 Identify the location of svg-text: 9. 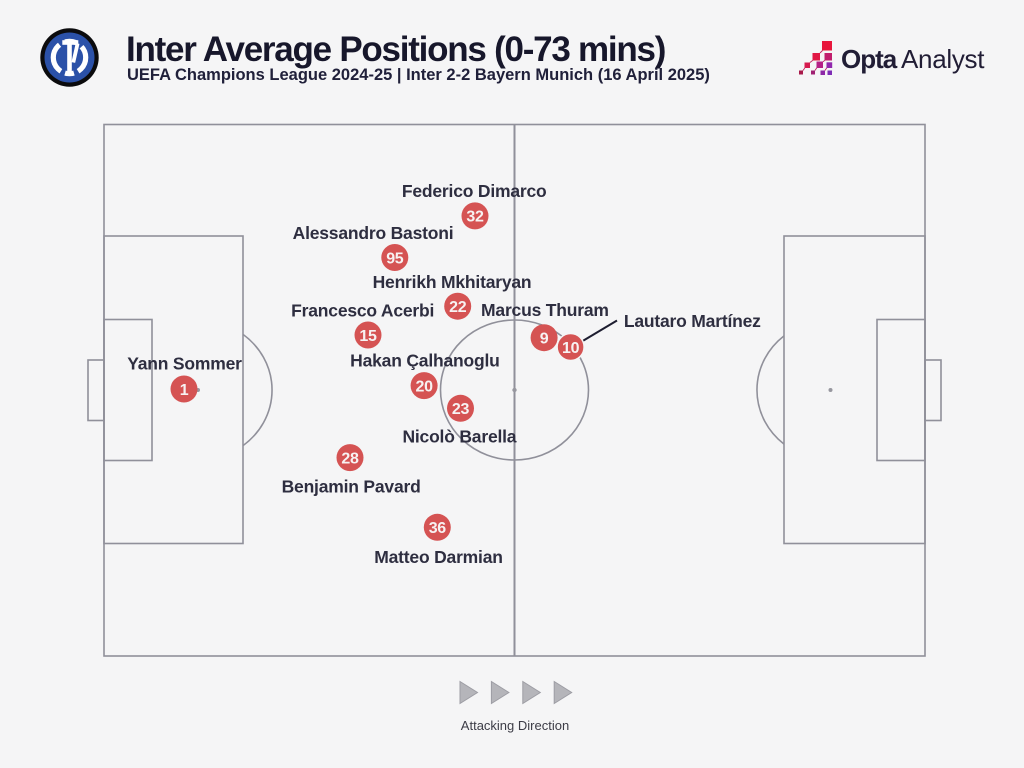
(544, 339).